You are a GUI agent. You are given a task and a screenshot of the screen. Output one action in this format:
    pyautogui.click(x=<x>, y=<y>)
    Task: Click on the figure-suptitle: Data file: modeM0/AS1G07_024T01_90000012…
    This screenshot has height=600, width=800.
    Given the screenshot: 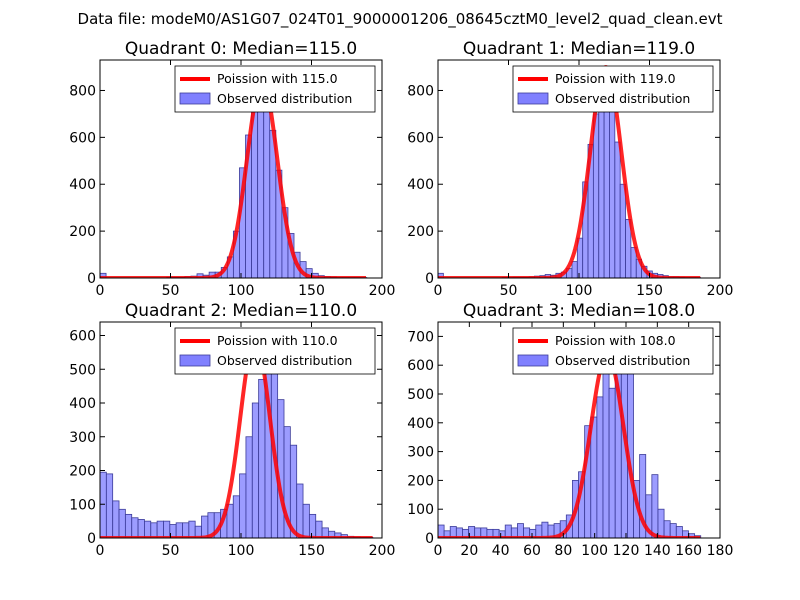 What is the action you would take?
    pyautogui.click(x=400, y=19)
    